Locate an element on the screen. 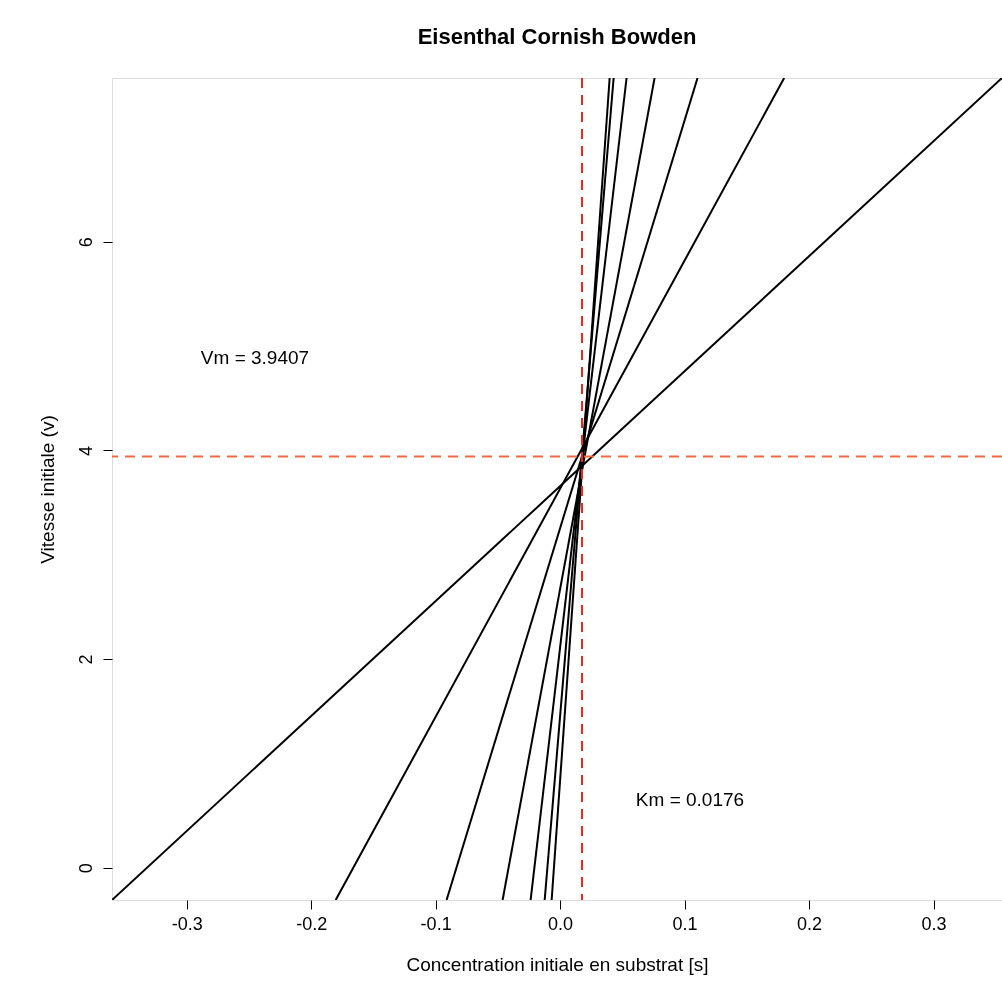  y-axis-title: Vitesse initiale (v) is located at coordinates (47, 489).